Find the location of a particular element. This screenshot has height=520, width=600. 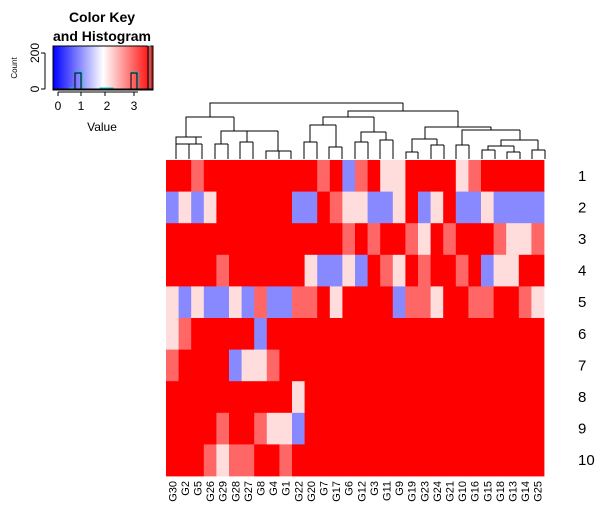

column-label: G16 is located at coordinates (476, 491).